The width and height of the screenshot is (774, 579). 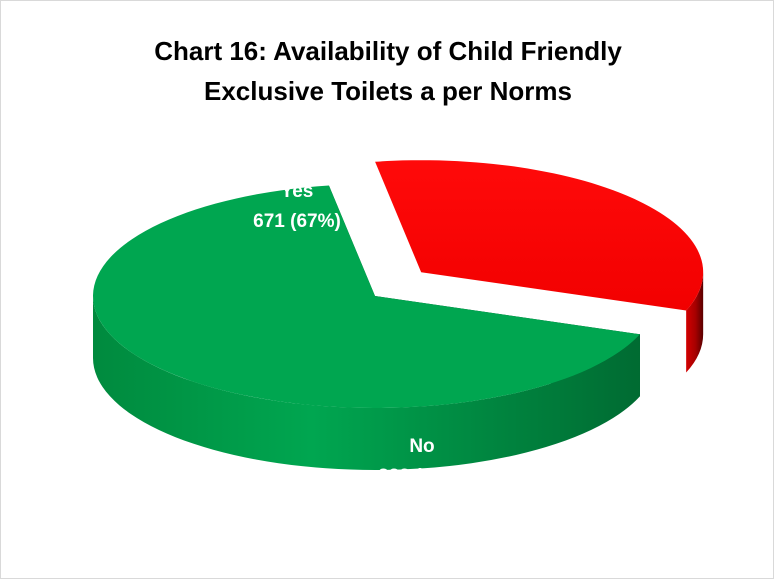 What do you see at coordinates (297, 191) in the screenshot?
I see `data-label-yes-name: Yes` at bounding box center [297, 191].